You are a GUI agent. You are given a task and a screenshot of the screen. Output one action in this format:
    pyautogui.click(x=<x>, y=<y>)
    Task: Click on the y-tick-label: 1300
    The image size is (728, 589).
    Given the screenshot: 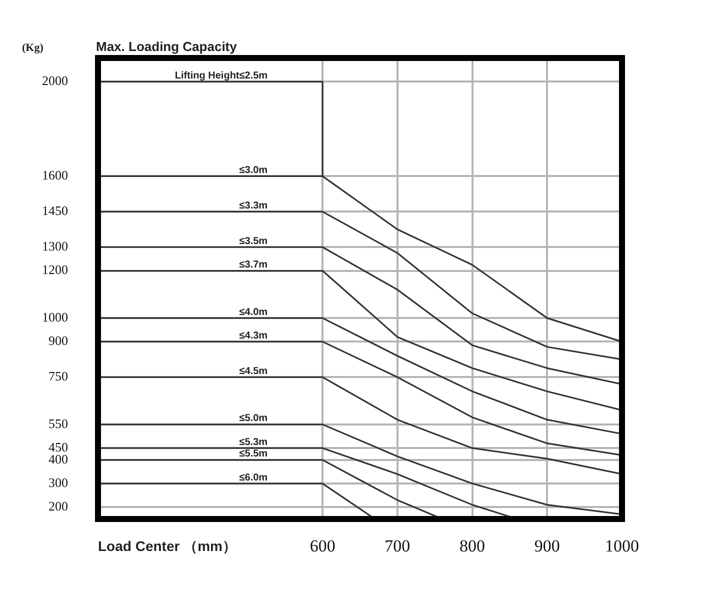 What is the action you would take?
    pyautogui.click(x=55, y=246)
    